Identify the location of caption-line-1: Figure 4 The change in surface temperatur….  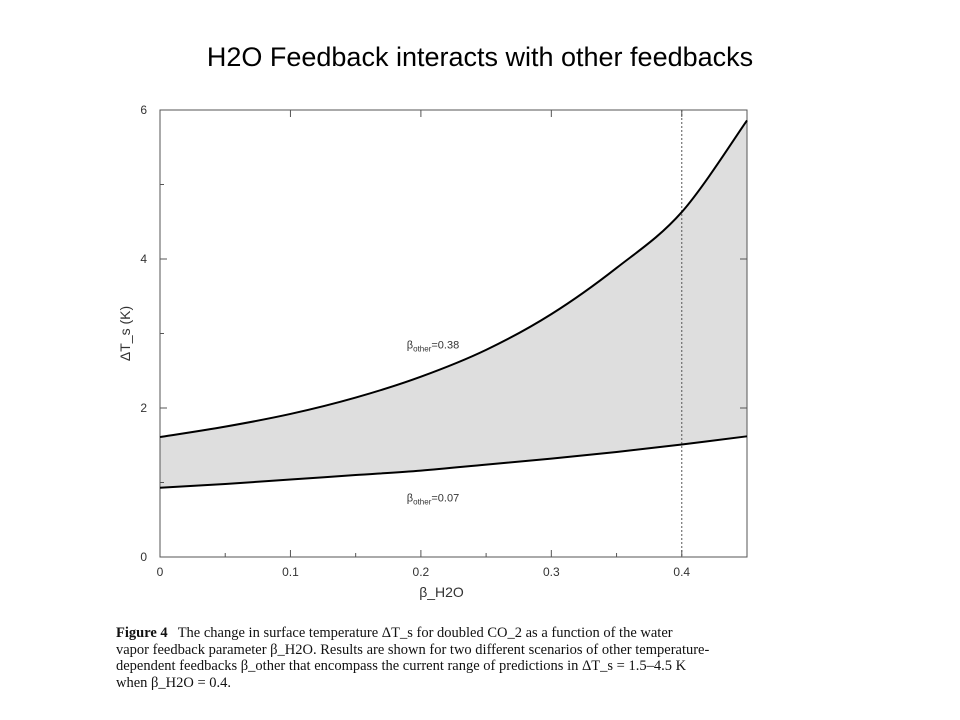
(441, 633).